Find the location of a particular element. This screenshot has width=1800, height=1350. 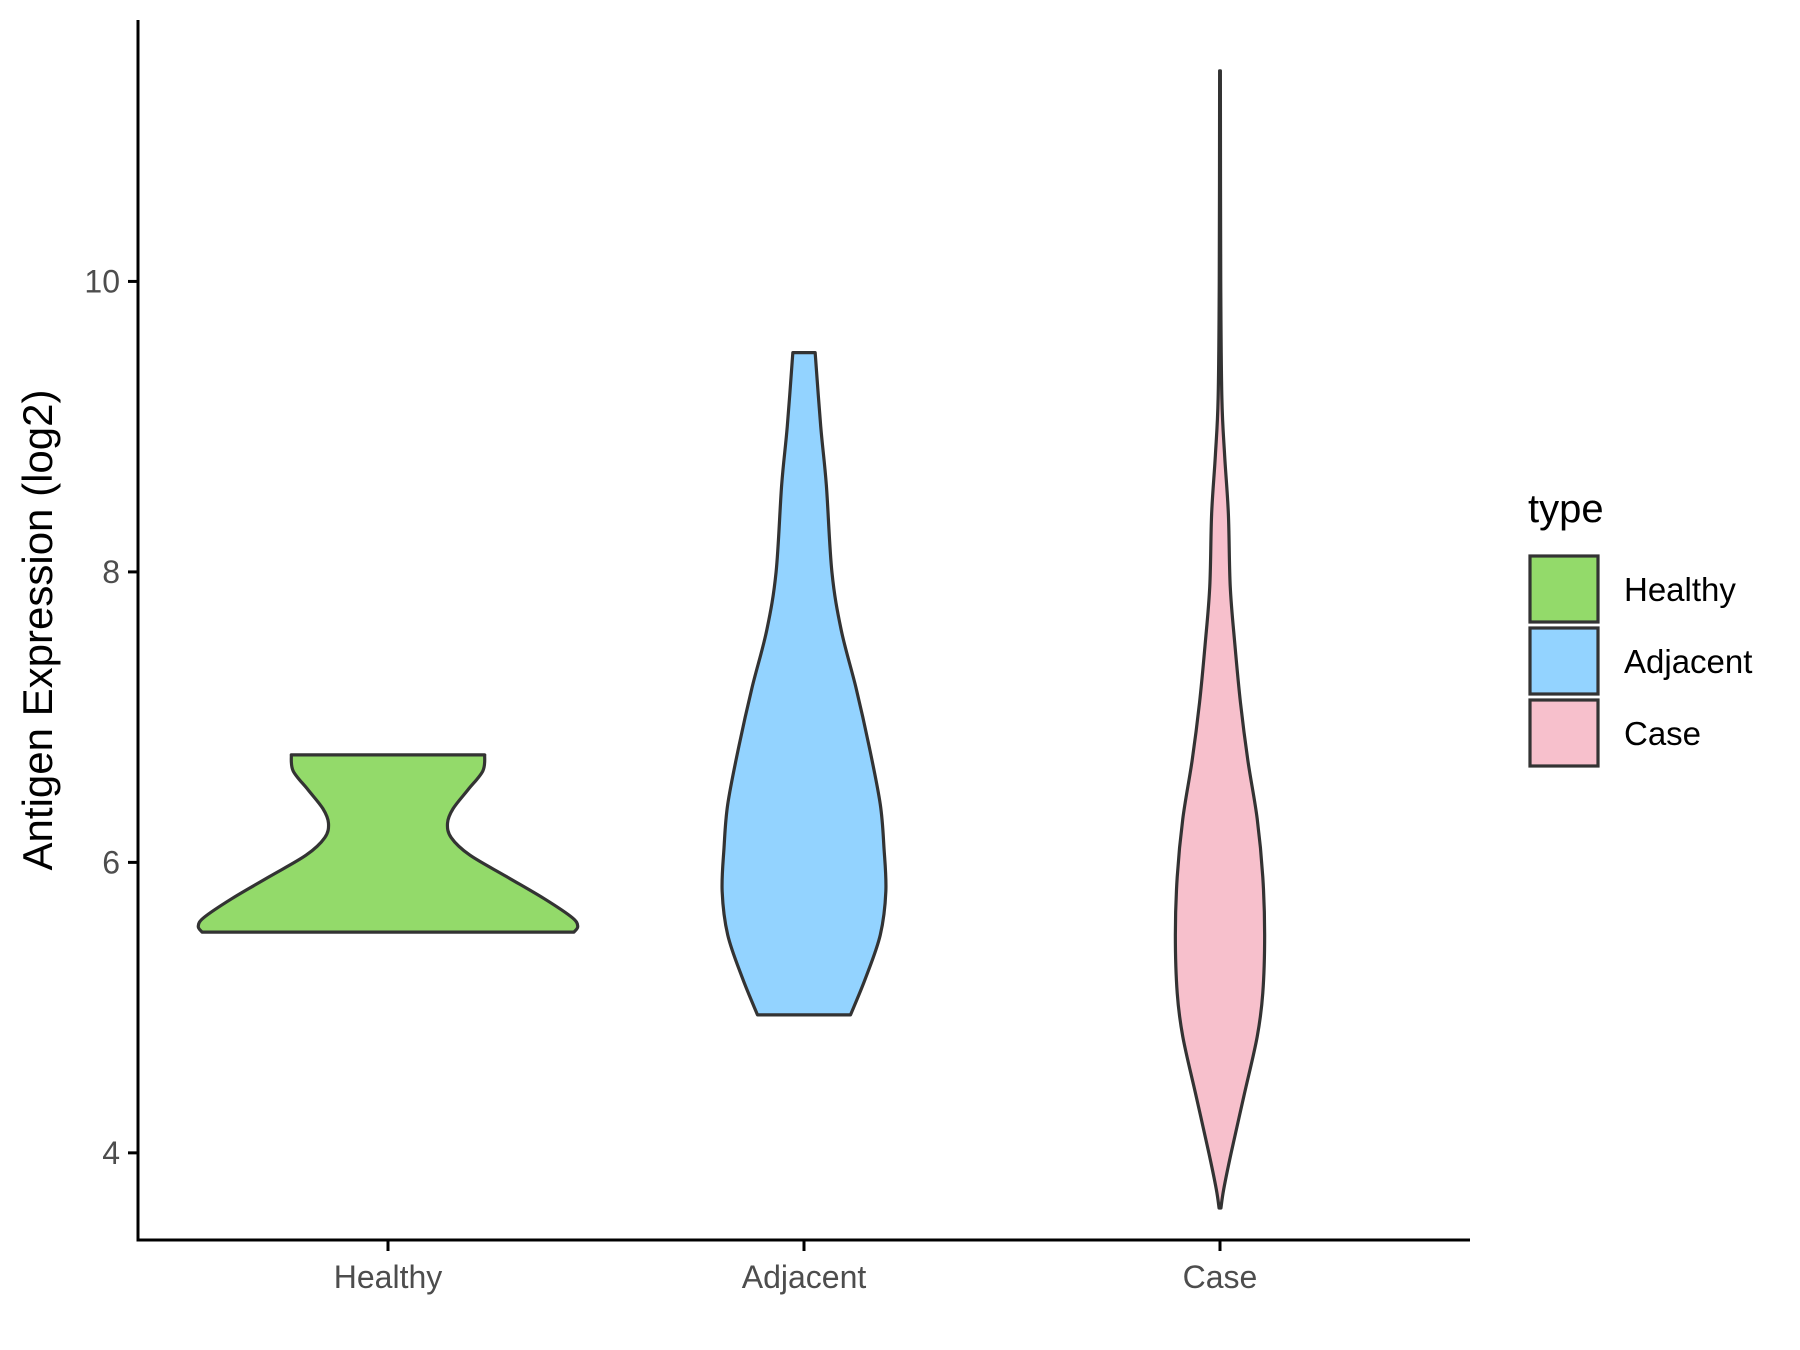

legend-label-adjacent: Adjacent is located at coordinates (1688, 661).